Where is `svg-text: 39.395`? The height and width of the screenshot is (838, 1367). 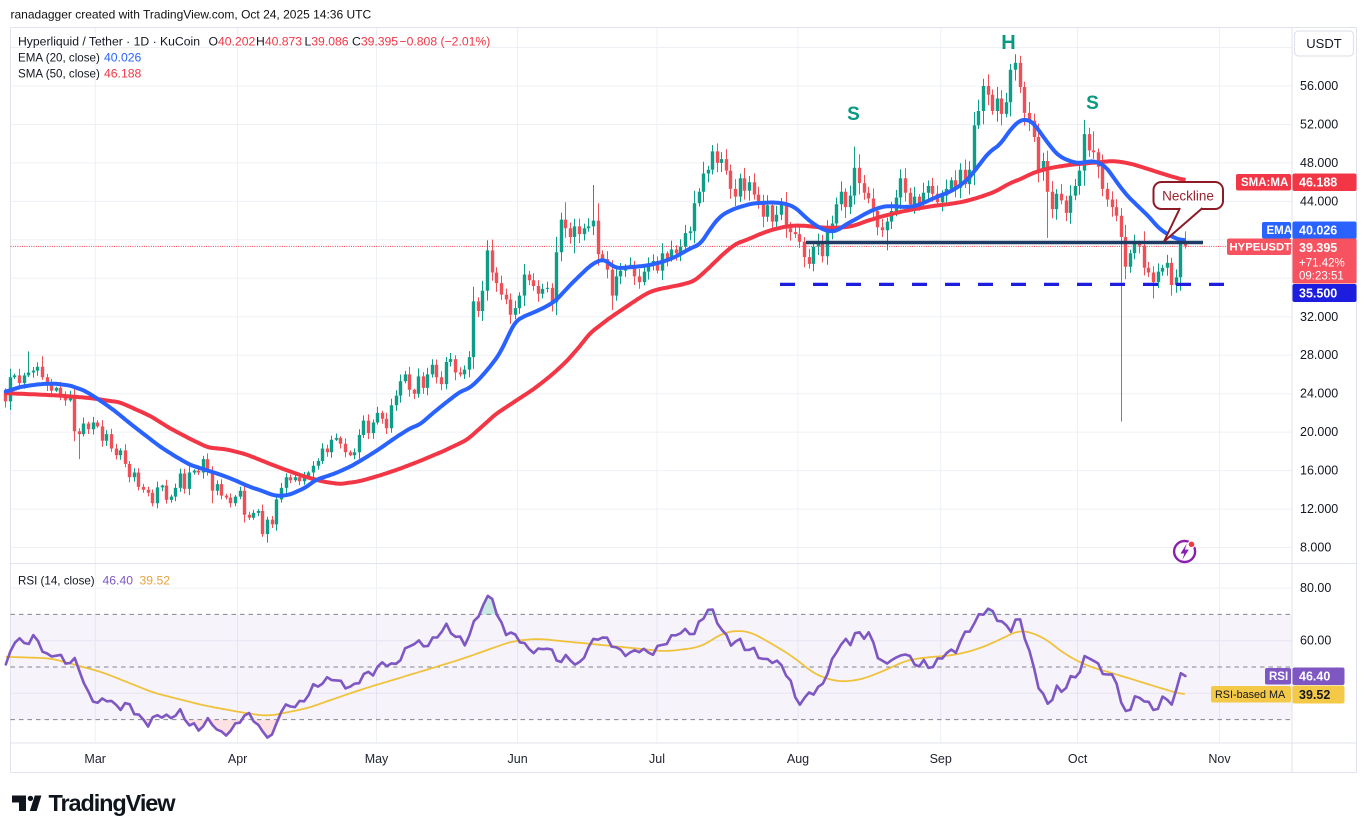
svg-text: 39.395 is located at coordinates (1318, 248).